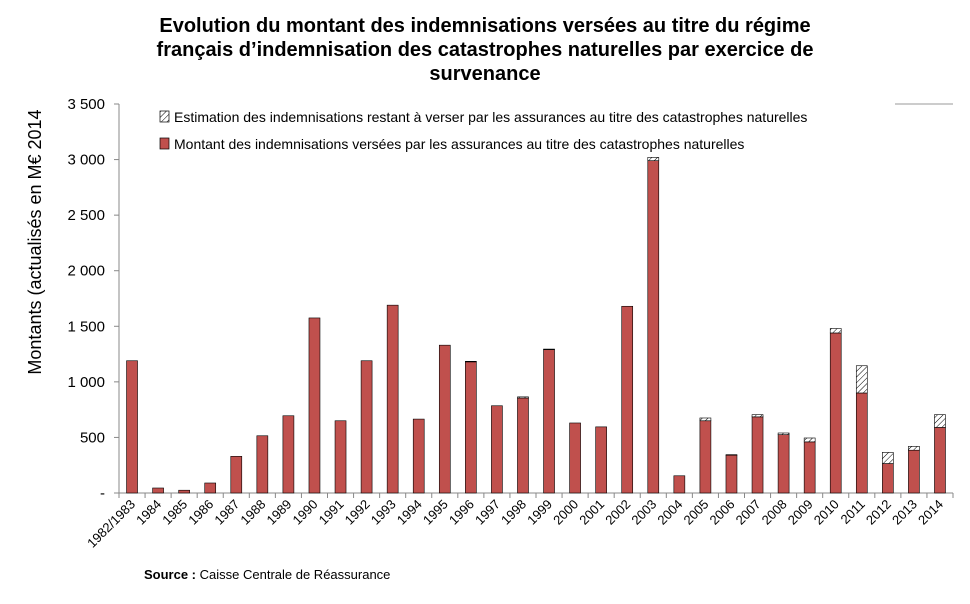 Image resolution: width=970 pixels, height=604 pixels. I want to click on y-tick-label: 2 500, so click(86, 215).